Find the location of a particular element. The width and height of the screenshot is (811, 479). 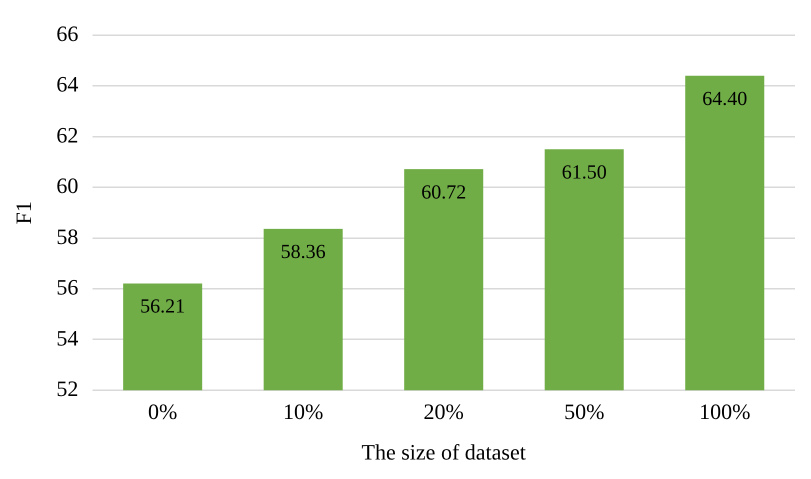

y-tick-label: 52 is located at coordinates (67, 388).